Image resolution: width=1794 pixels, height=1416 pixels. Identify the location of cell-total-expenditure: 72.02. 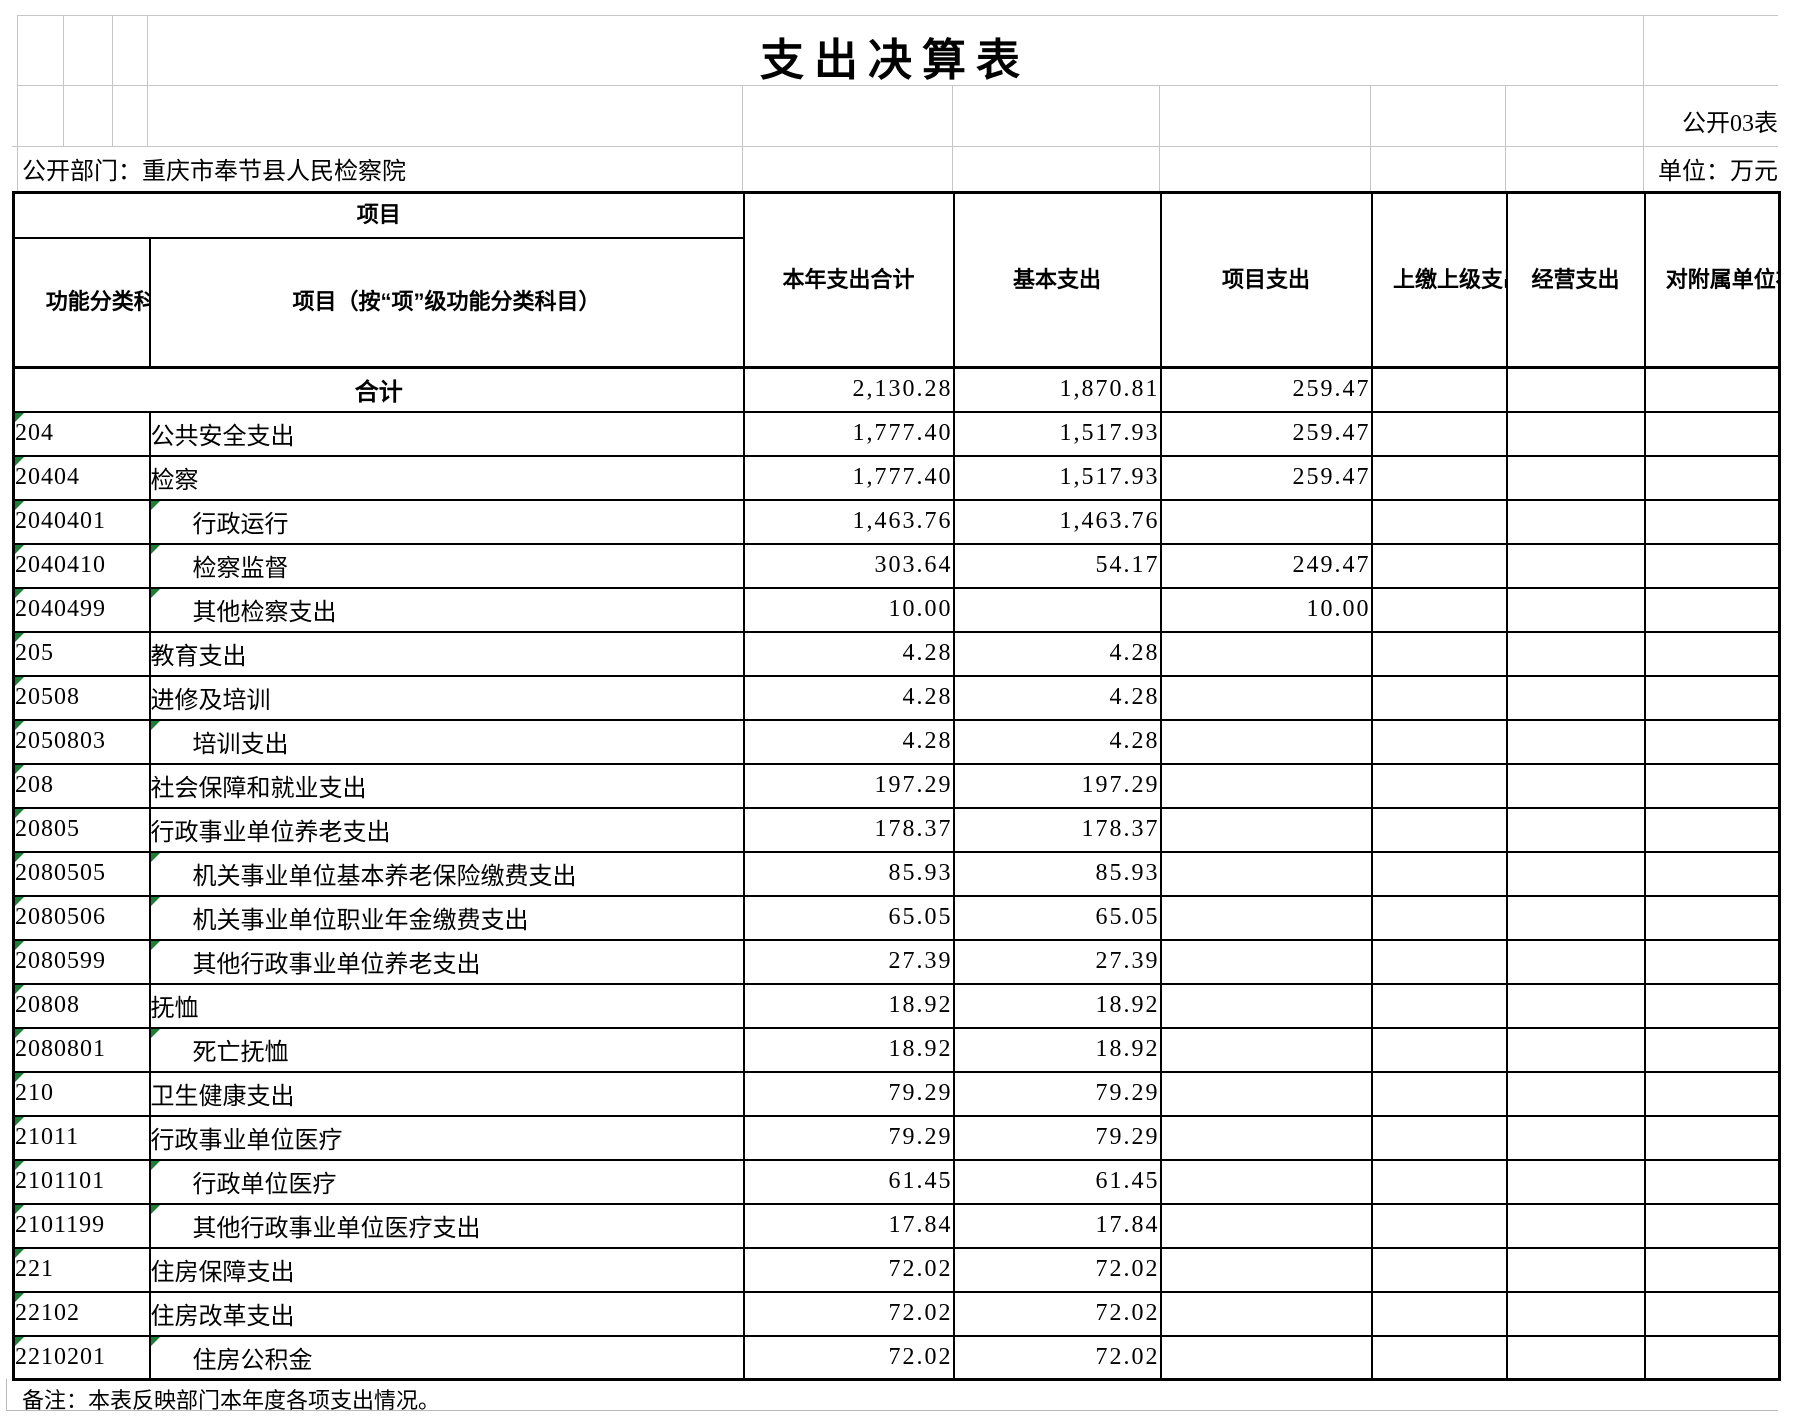
(848, 1313).